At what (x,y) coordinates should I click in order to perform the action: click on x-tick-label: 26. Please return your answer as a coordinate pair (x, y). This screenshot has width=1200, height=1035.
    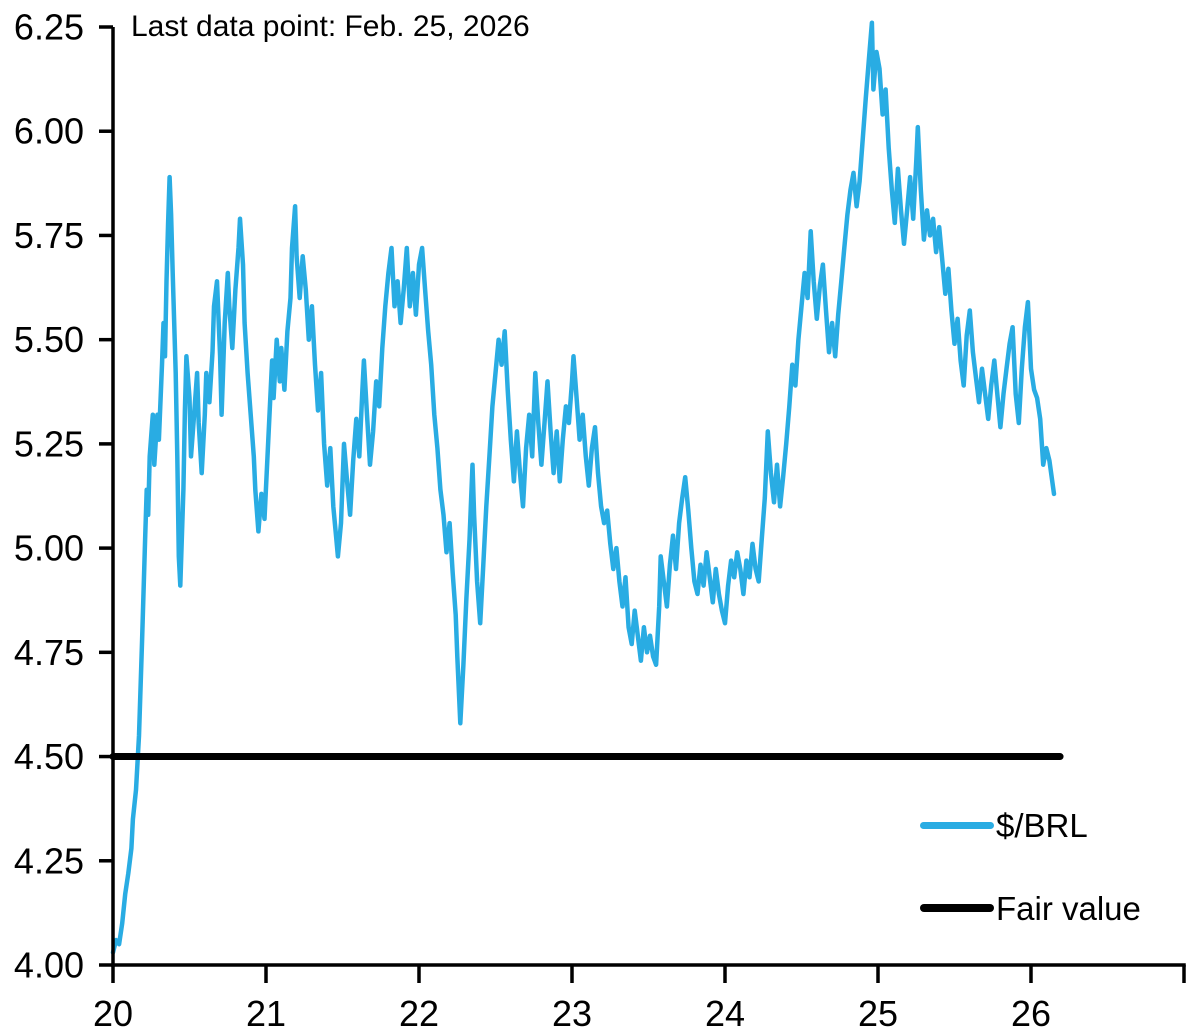
    Looking at the image, I should click on (1031, 1013).